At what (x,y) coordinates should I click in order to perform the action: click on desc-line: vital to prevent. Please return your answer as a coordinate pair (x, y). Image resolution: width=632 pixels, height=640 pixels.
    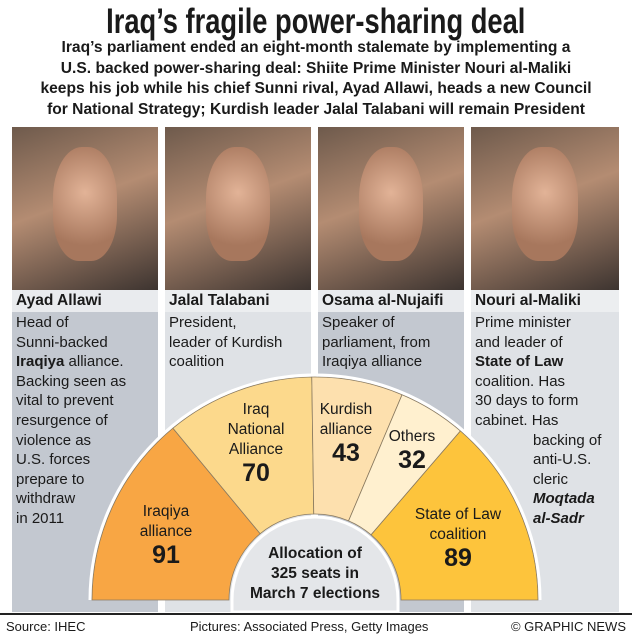
    Looking at the image, I should click on (65, 401).